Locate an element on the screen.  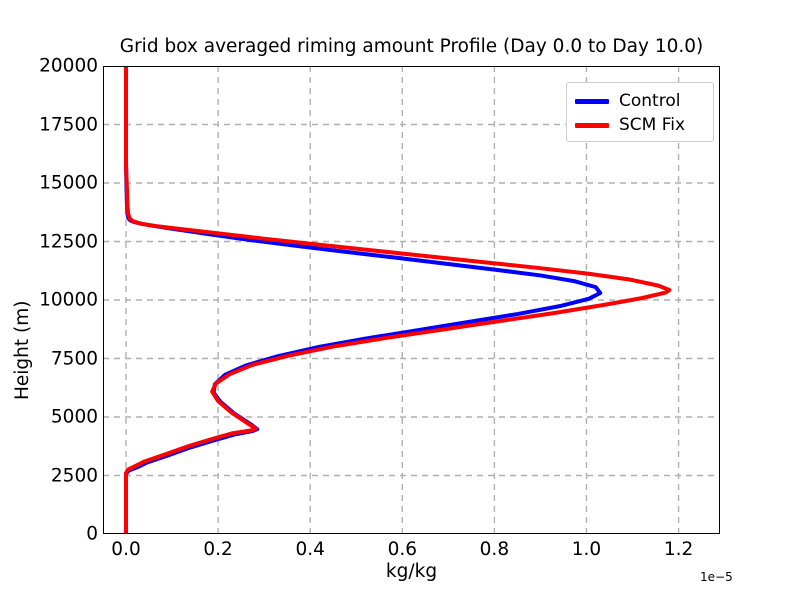
y-tick-label: 0 is located at coordinates (92, 534).